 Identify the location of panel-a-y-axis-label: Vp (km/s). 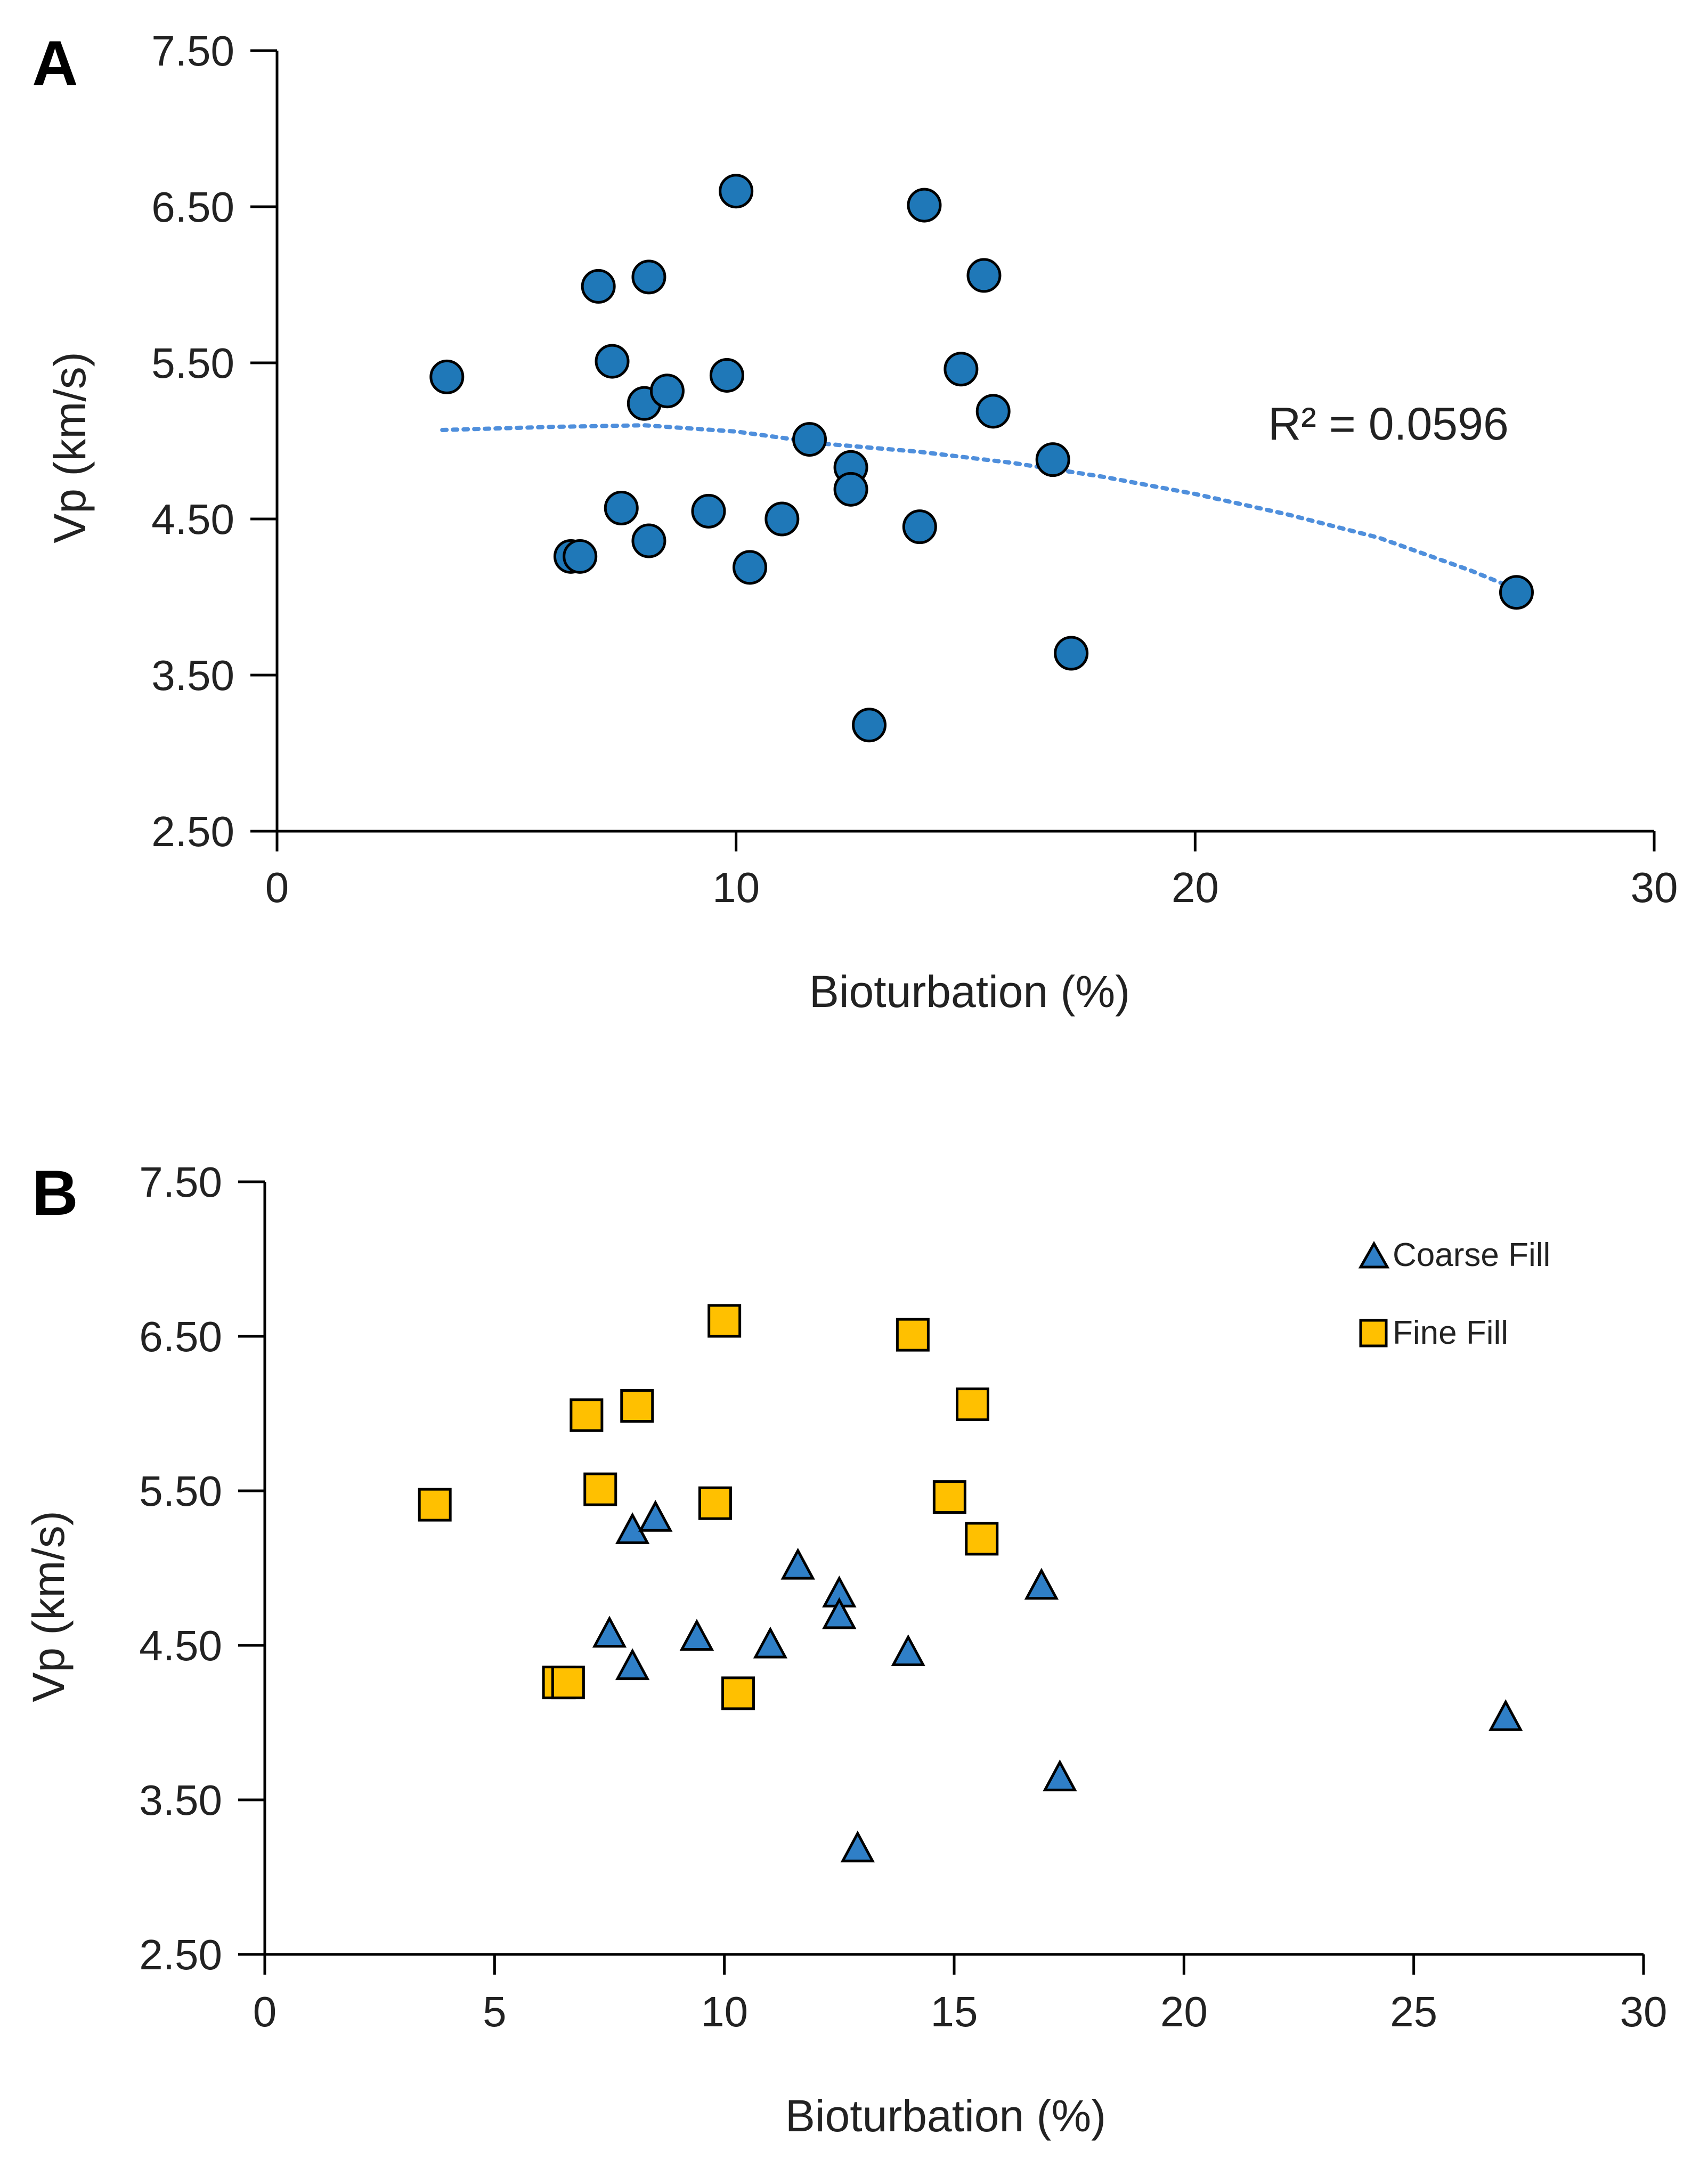
(70, 447).